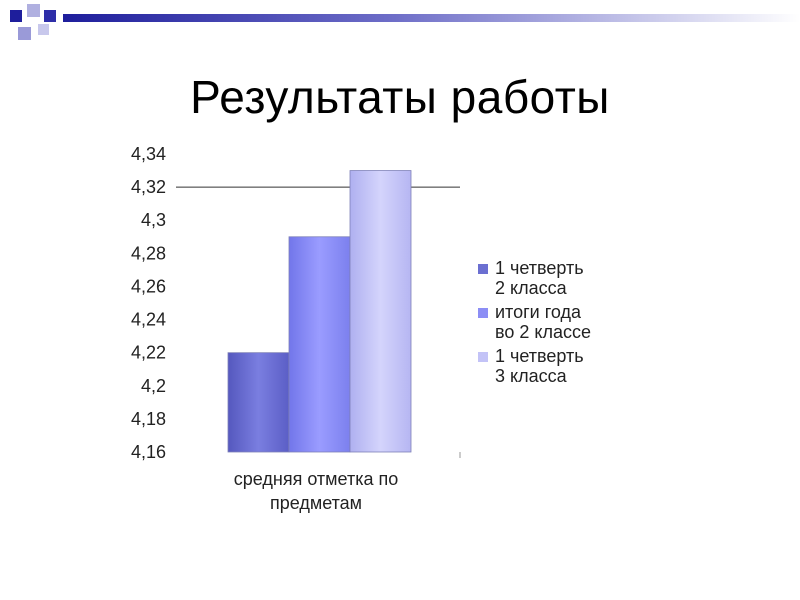 The width and height of the screenshot is (800, 600). Describe the element at coordinates (148, 286) in the screenshot. I see `y-tick-label: 4,26` at that location.